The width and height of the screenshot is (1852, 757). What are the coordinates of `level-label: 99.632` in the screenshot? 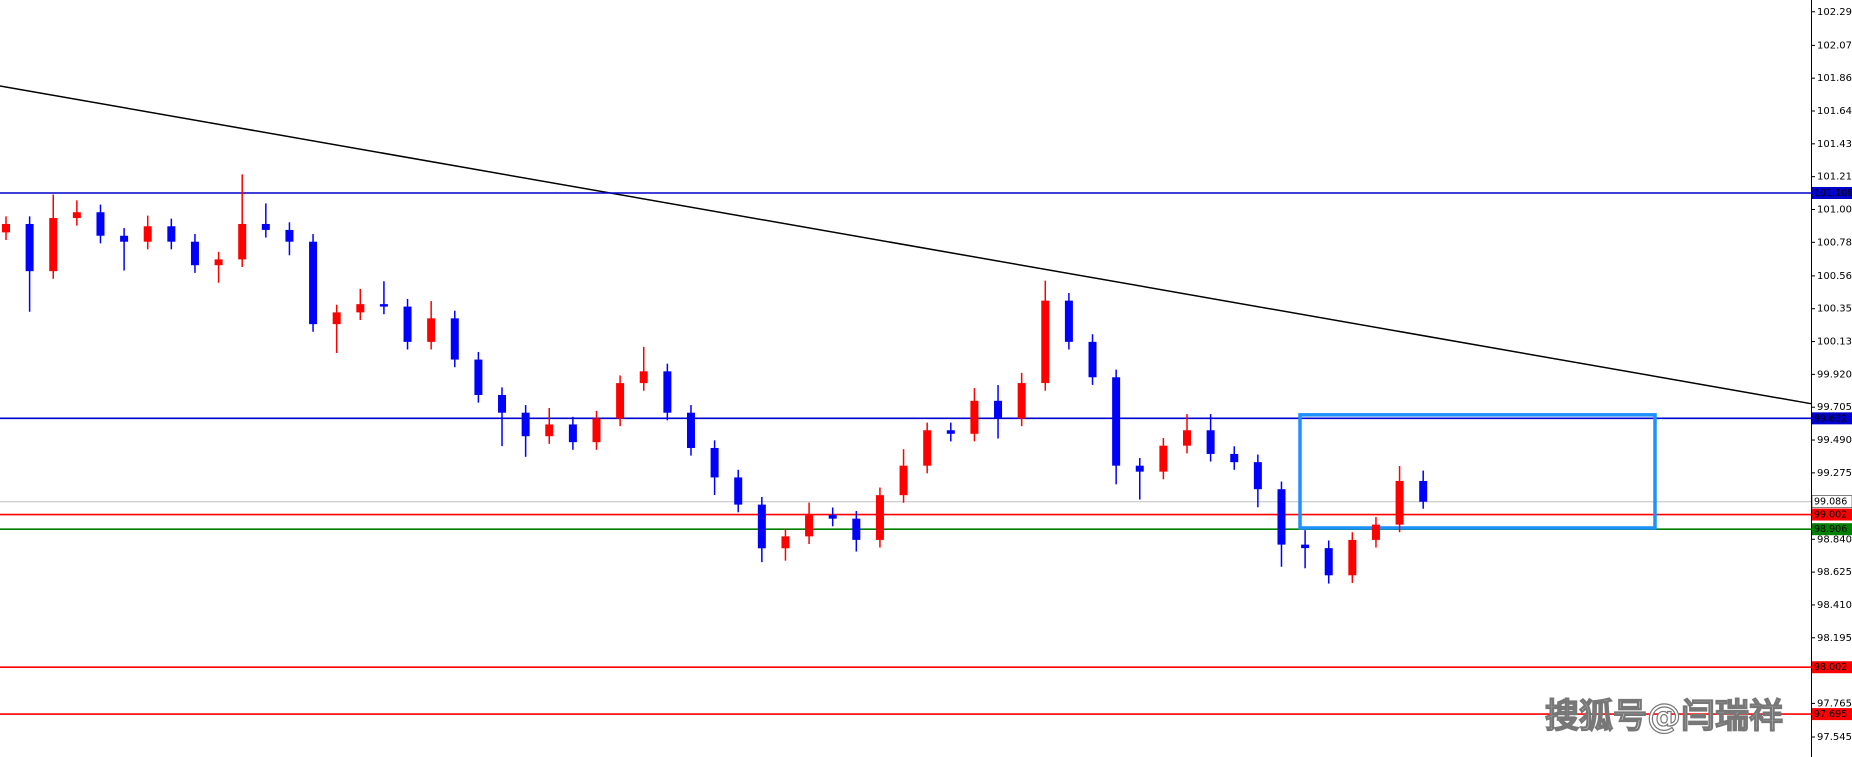 It's located at (1830, 418).